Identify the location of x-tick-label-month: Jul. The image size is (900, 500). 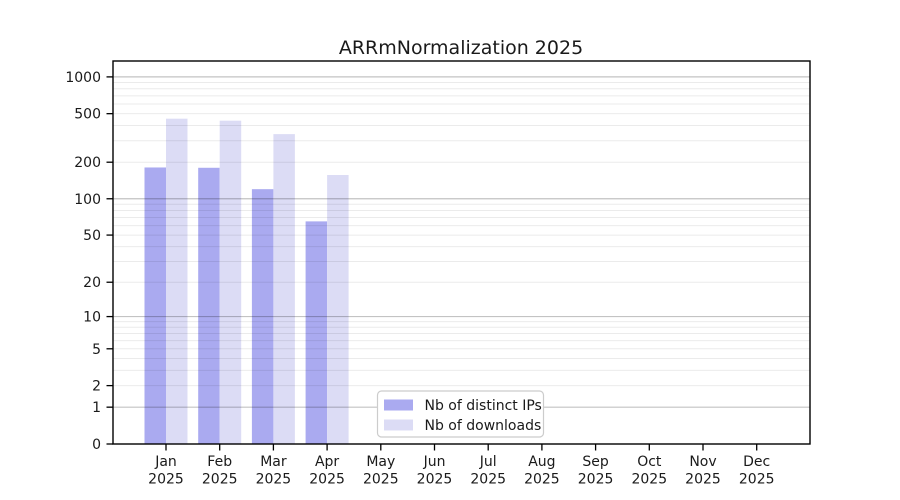
(488, 462).